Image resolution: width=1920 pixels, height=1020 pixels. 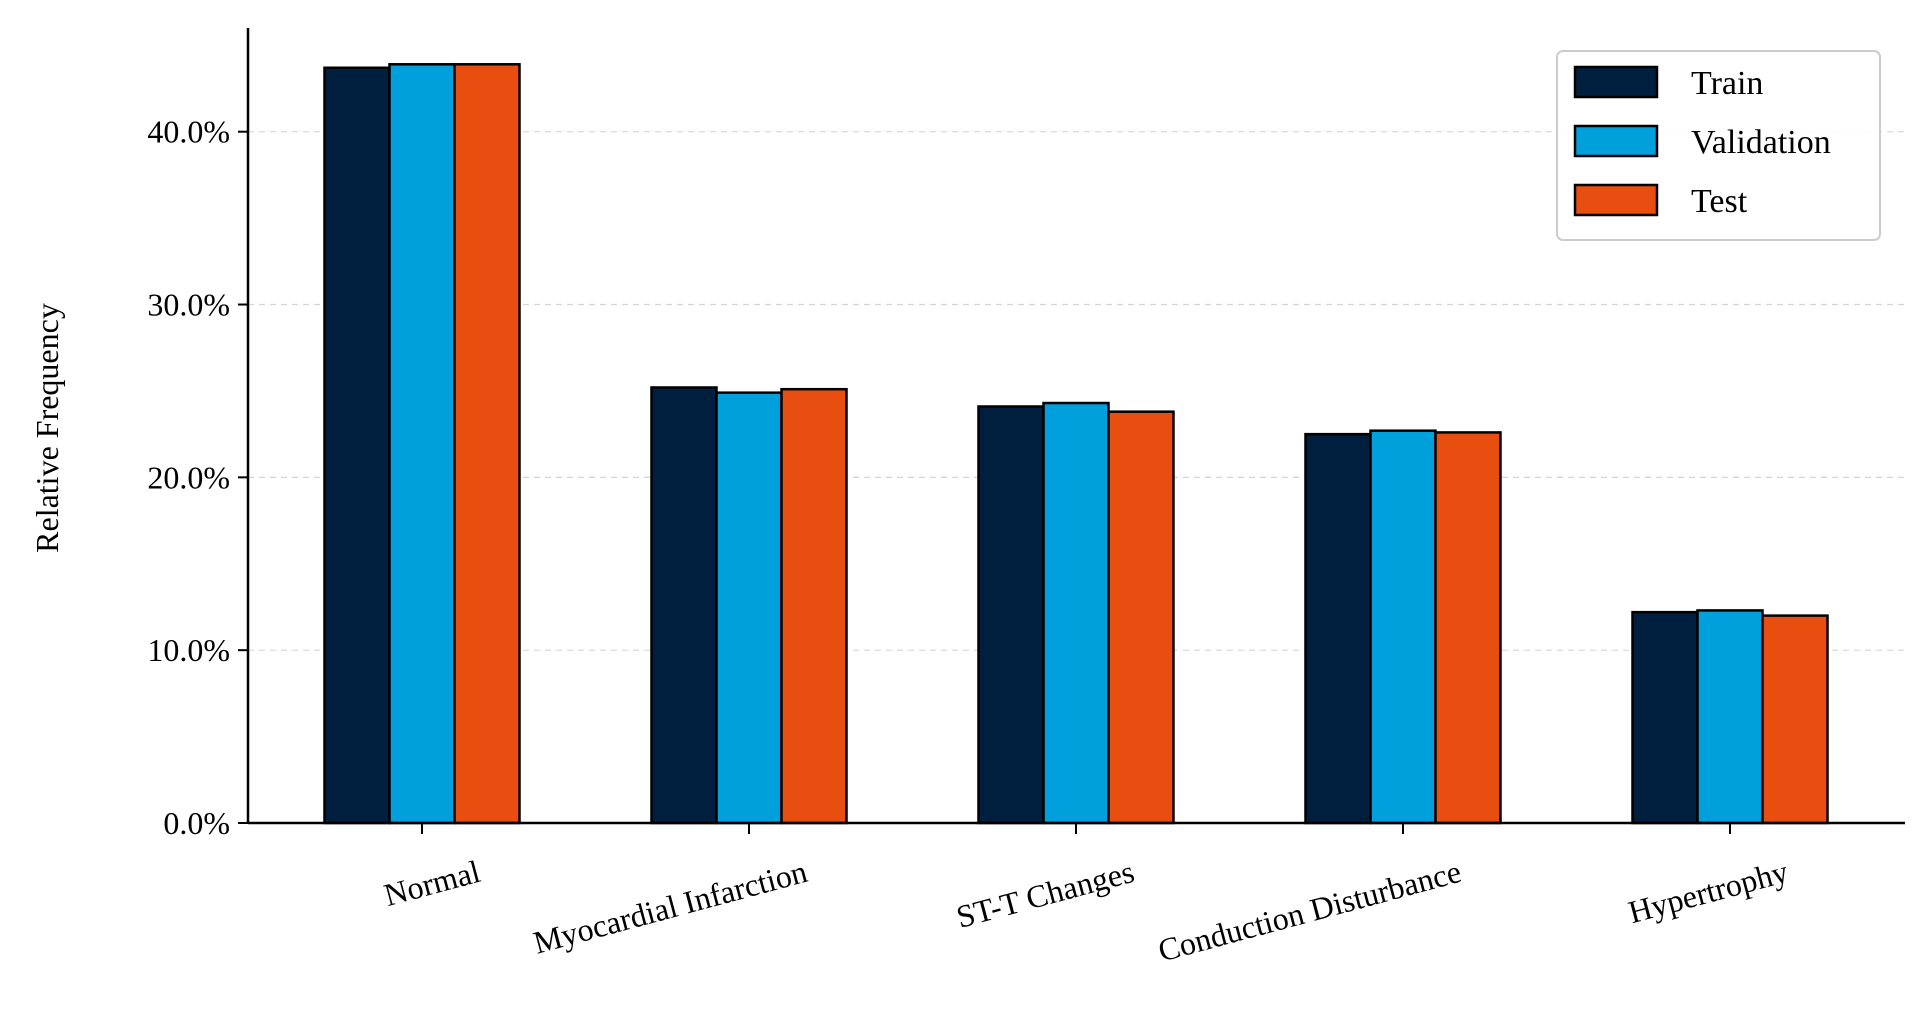 I want to click on y-axis-title: Relative Frequency, so click(x=47, y=428).